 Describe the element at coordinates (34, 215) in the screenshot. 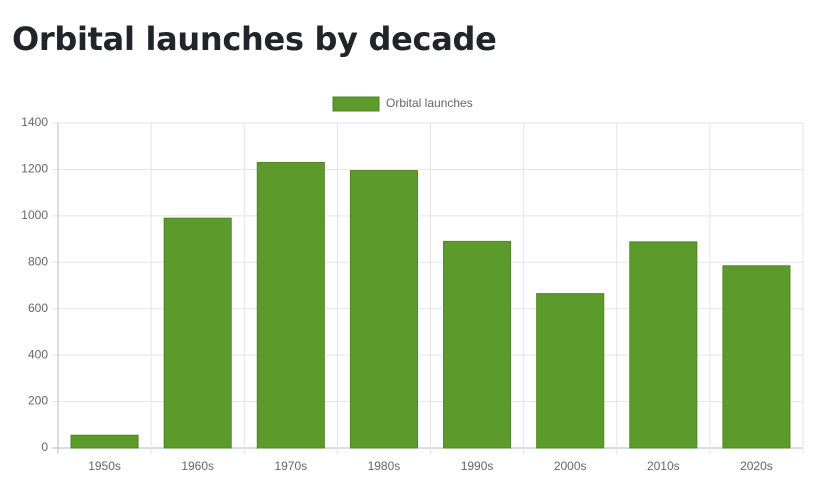

I see `y-tick-label: 1000` at that location.